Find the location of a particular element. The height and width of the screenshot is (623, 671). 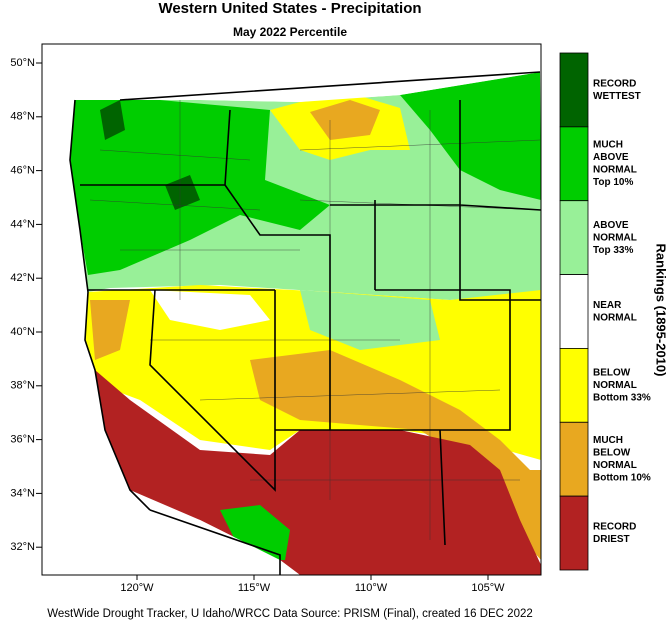

lon-label: 115°W is located at coordinates (254, 588).